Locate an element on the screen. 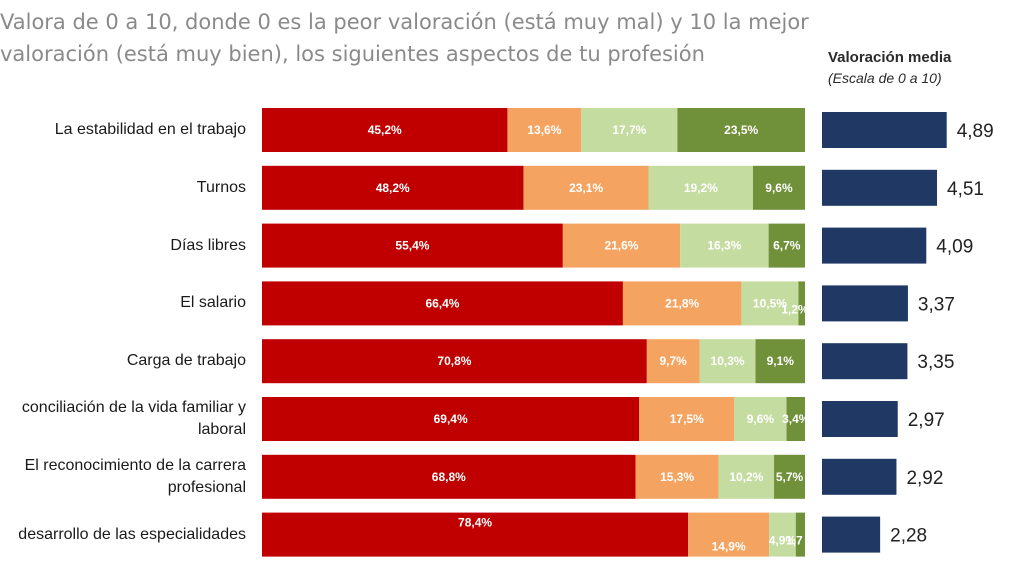 The image size is (1024, 576). segment-label: 13,6% is located at coordinates (544, 130).